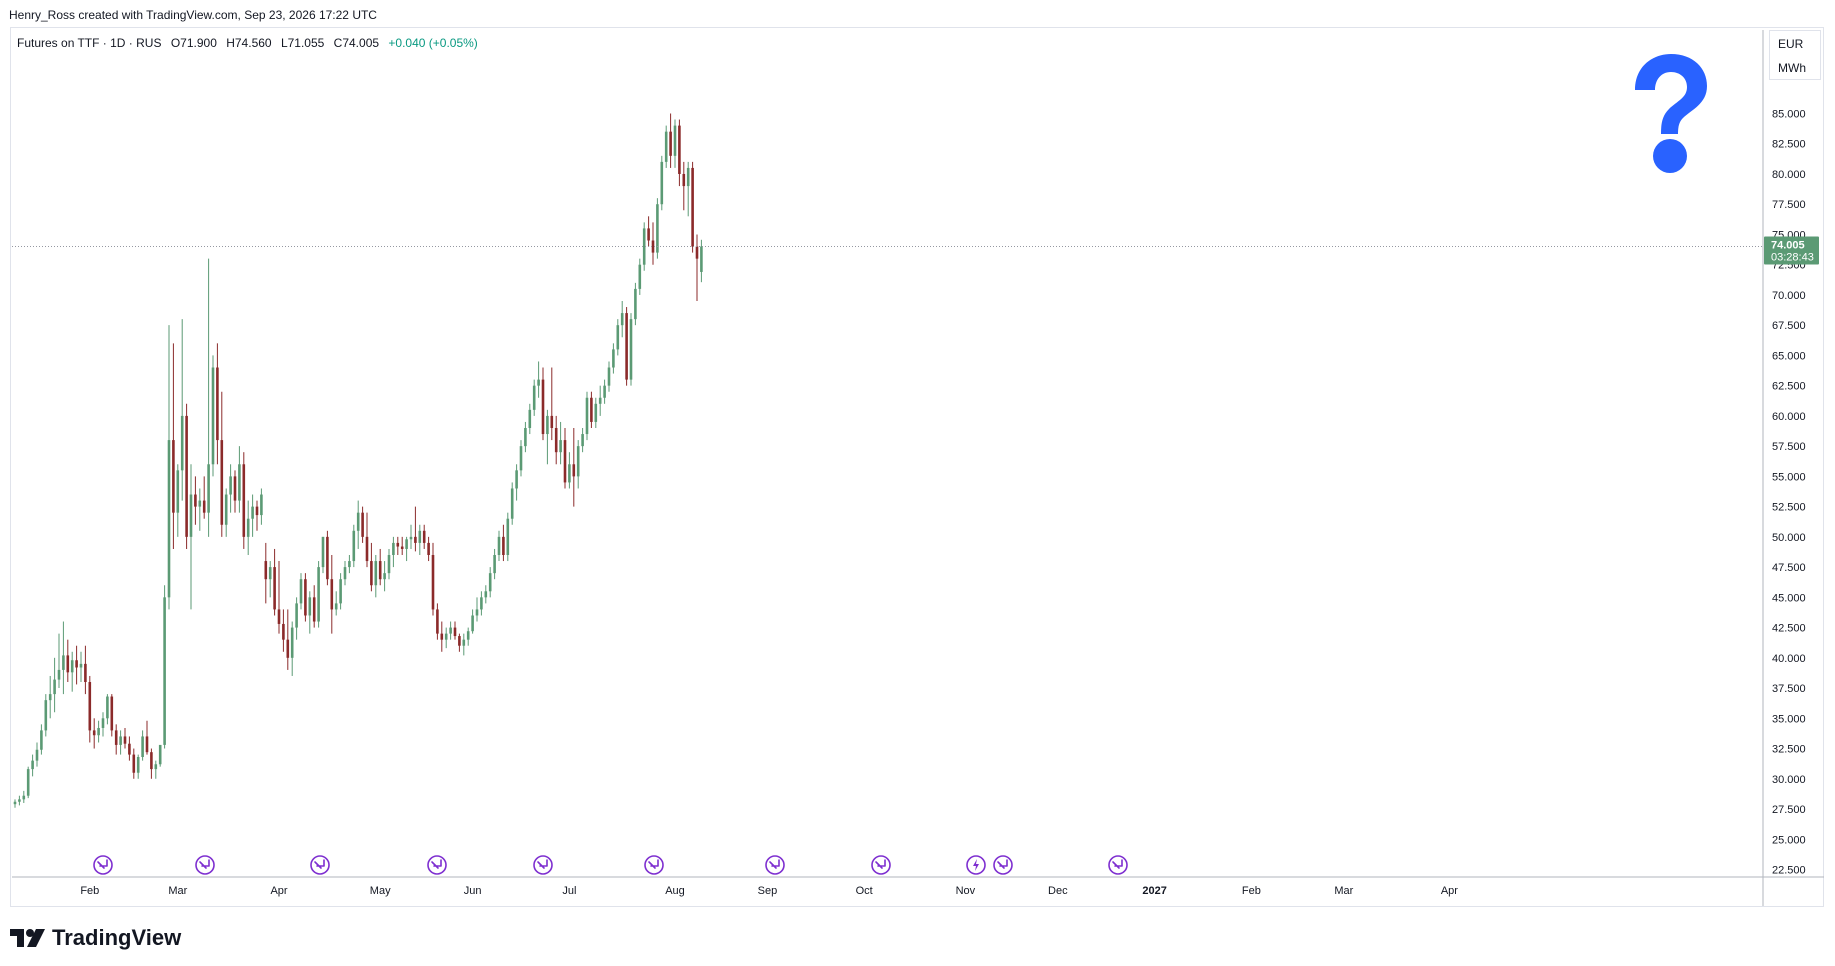 This screenshot has height=966, width=1835. What do you see at coordinates (95, 938) in the screenshot?
I see `tradingview-logo: TradingView` at bounding box center [95, 938].